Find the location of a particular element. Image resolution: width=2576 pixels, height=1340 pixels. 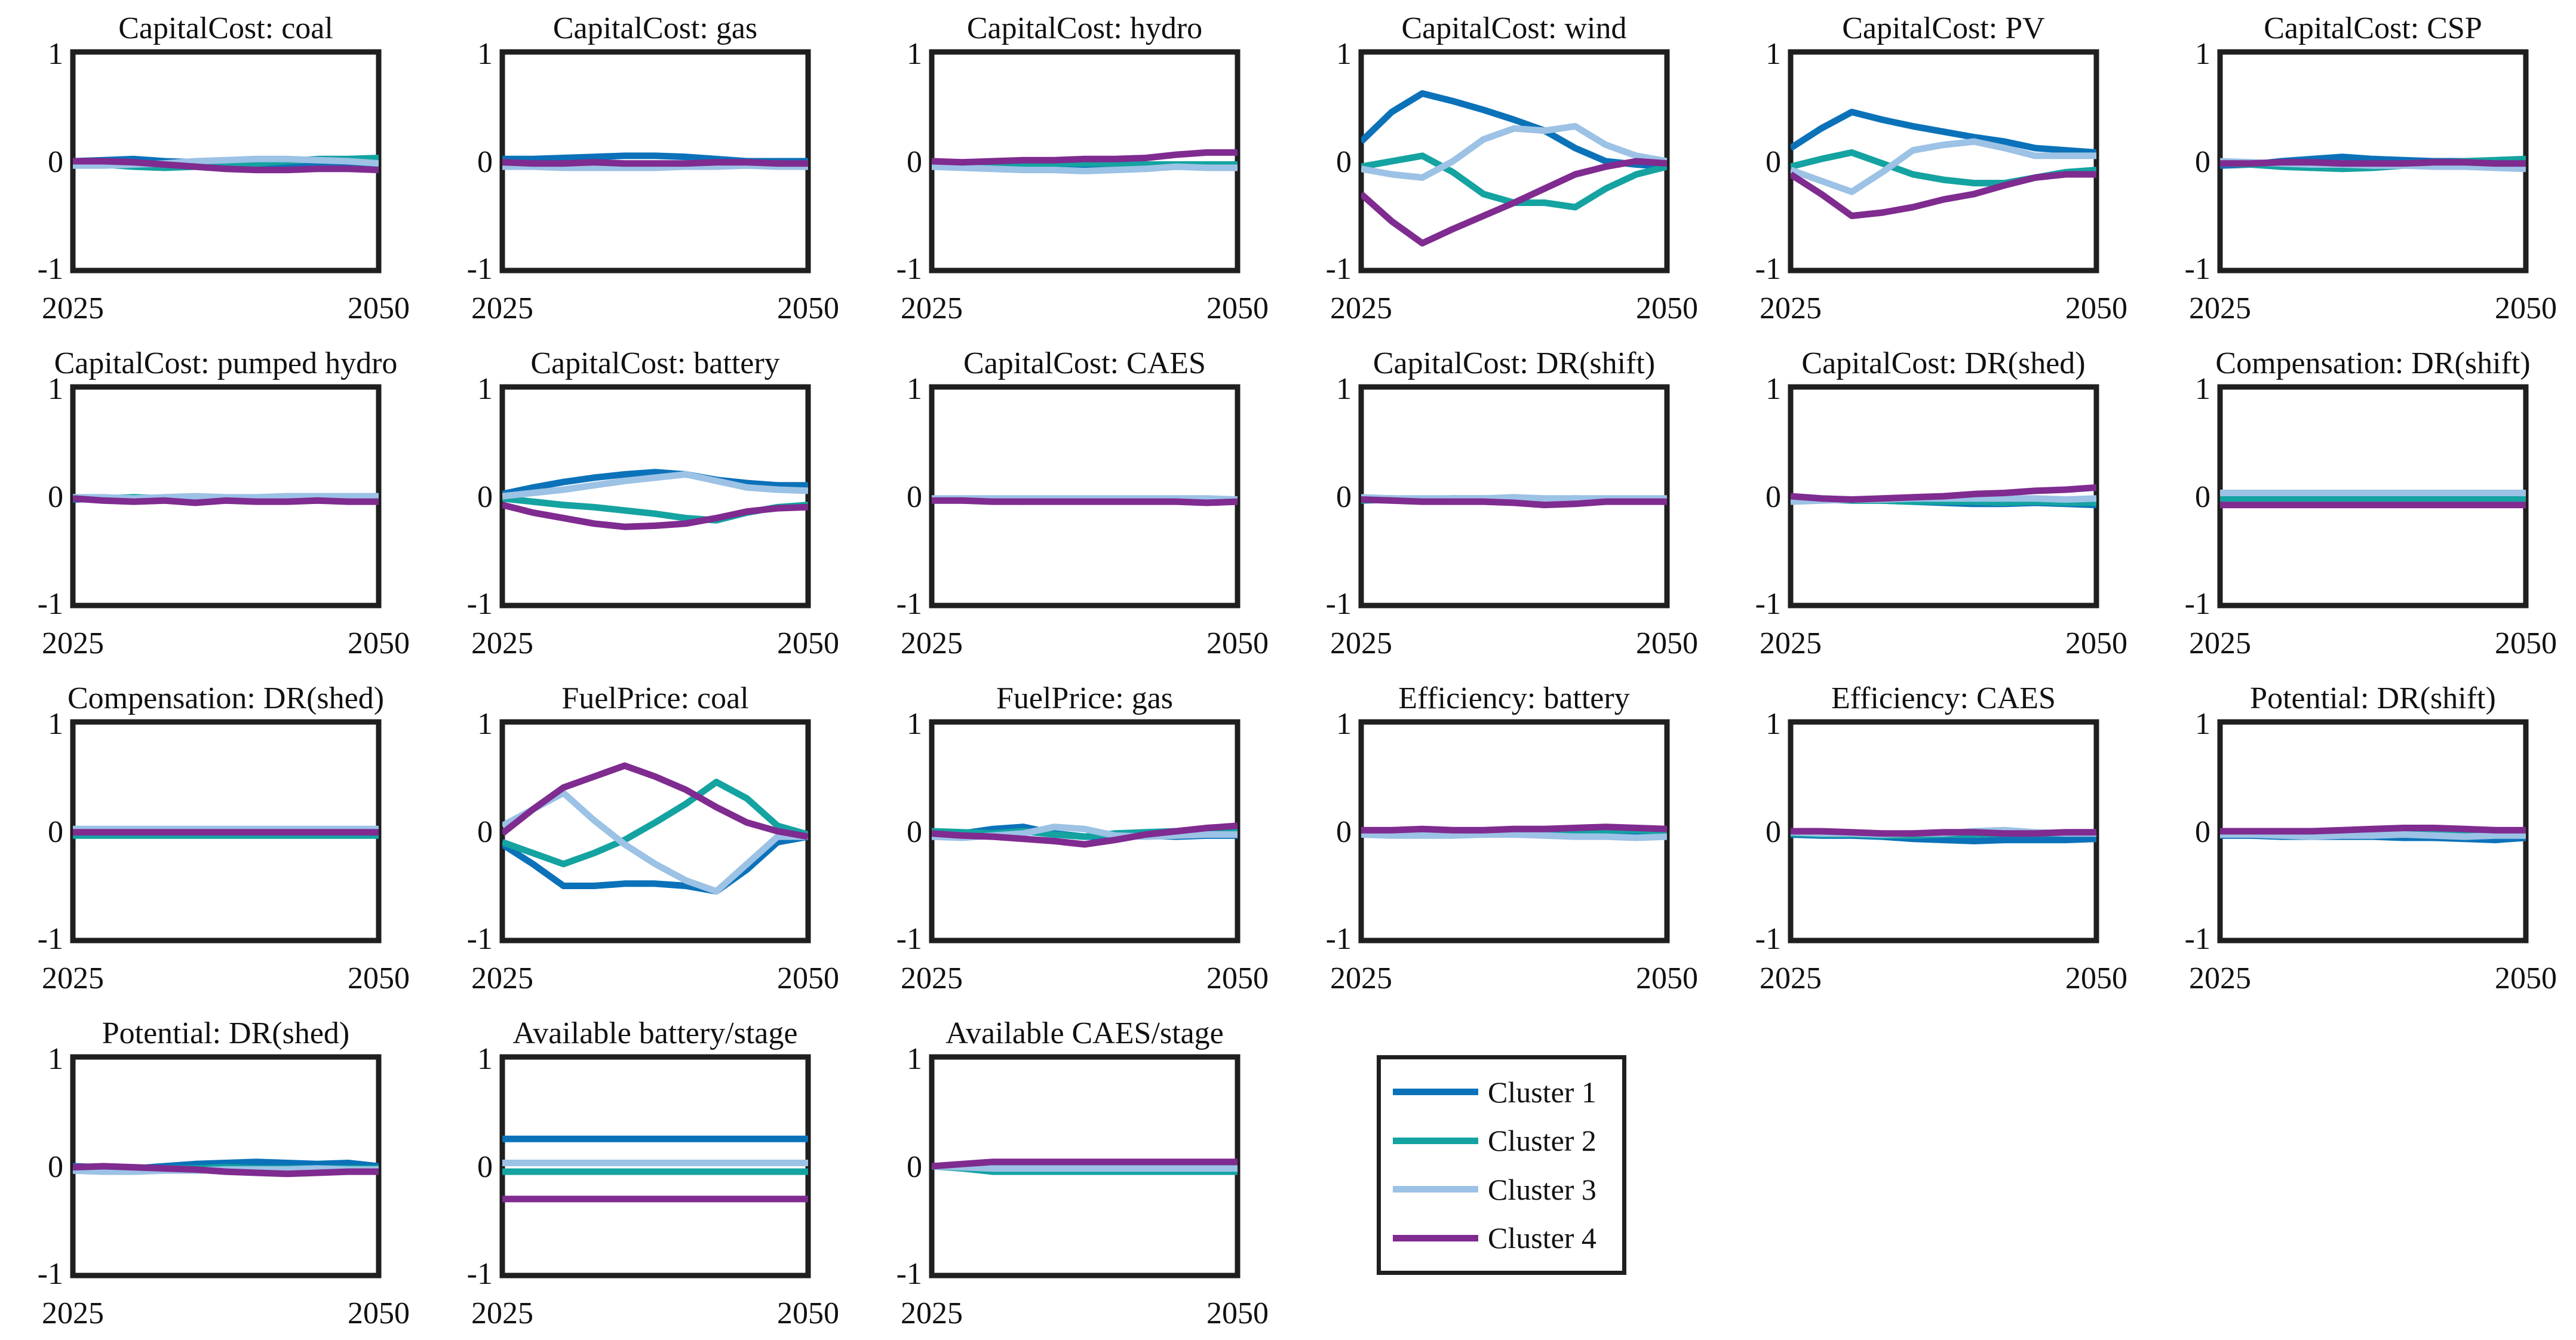

legend: Cluster 1 Cluster 2 Cluster 3 Cluster 4 is located at coordinates (1502, 1165).